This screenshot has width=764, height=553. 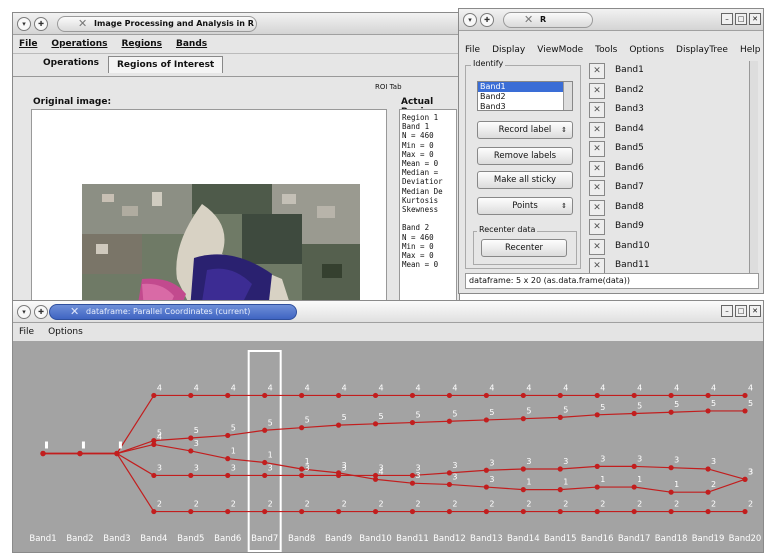 I want to click on minimize-button: –, so click(x=727, y=311).